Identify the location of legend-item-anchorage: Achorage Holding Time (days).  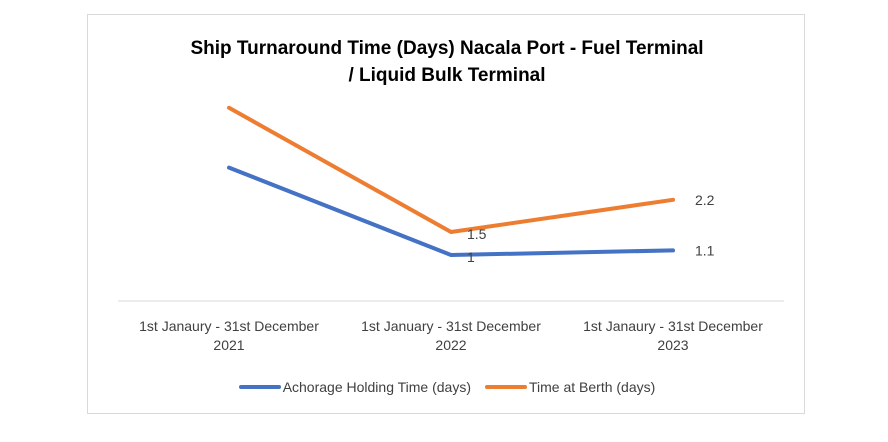
(354, 387).